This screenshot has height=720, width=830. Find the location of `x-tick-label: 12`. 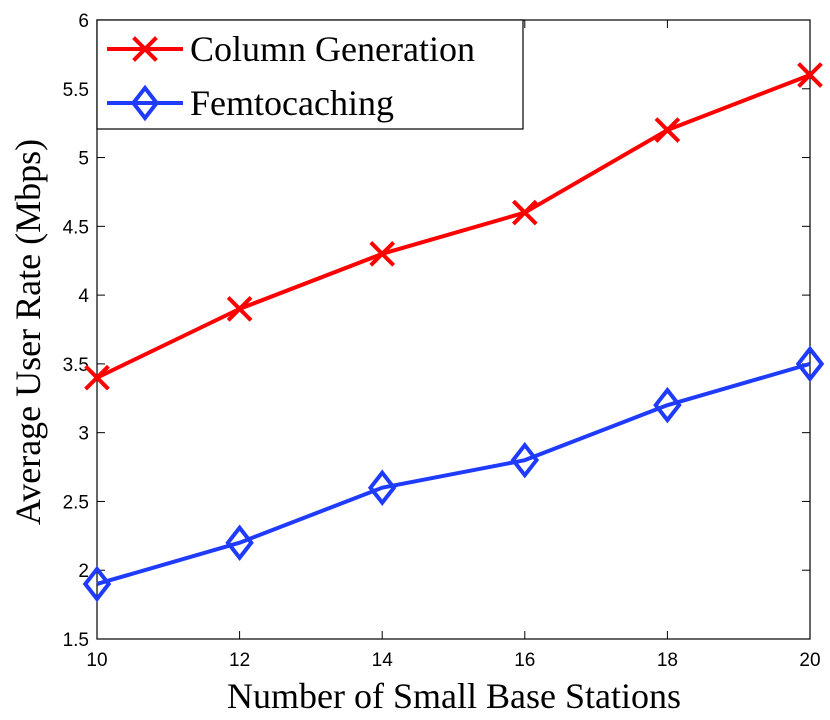

x-tick-label: 12 is located at coordinates (239, 660).